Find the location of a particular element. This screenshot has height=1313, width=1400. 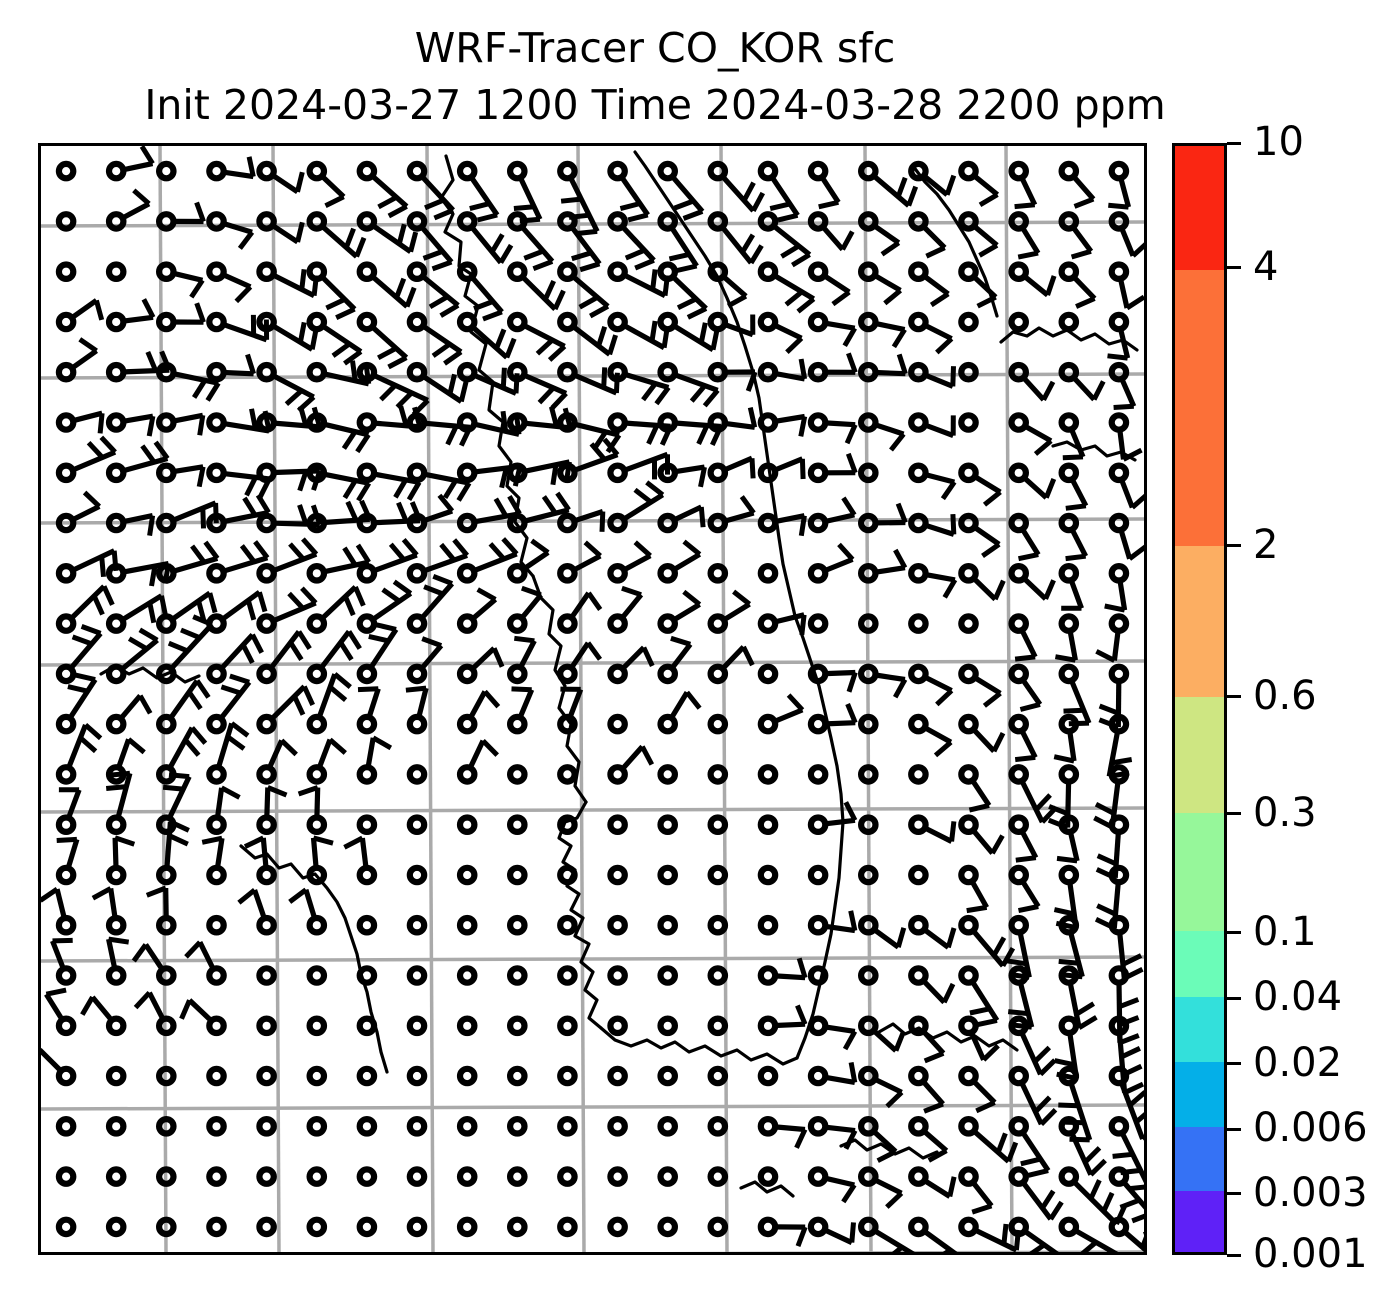

colorbar-tick-label: 0.6 is located at coordinates (1285, 695).